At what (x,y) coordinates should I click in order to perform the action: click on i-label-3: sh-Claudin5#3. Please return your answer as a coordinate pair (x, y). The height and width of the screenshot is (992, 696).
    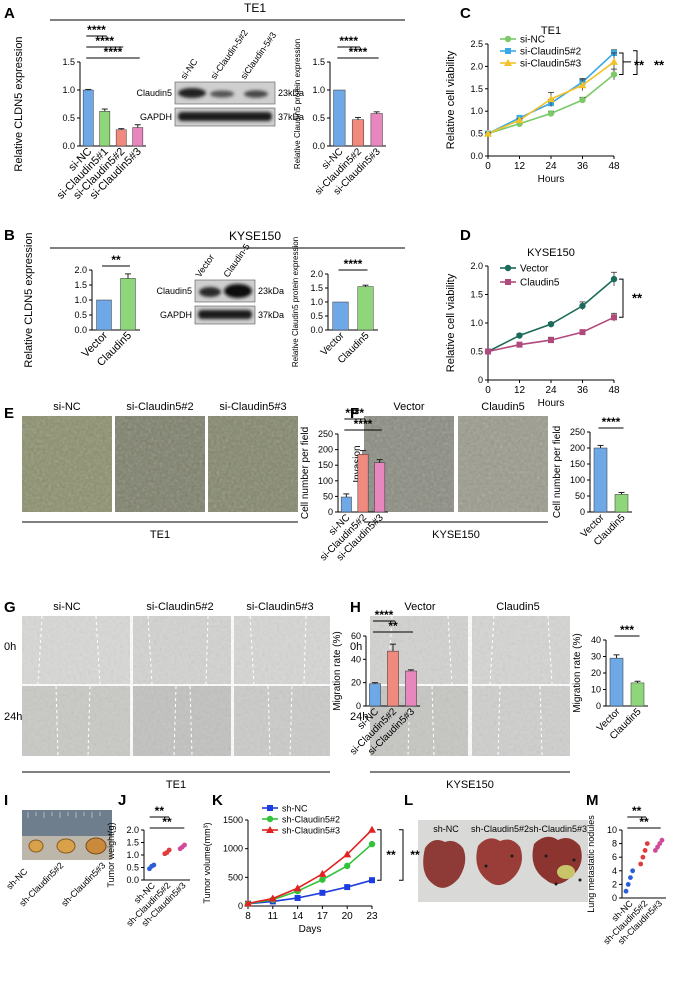
    Looking at the image, I should click on (83, 884).